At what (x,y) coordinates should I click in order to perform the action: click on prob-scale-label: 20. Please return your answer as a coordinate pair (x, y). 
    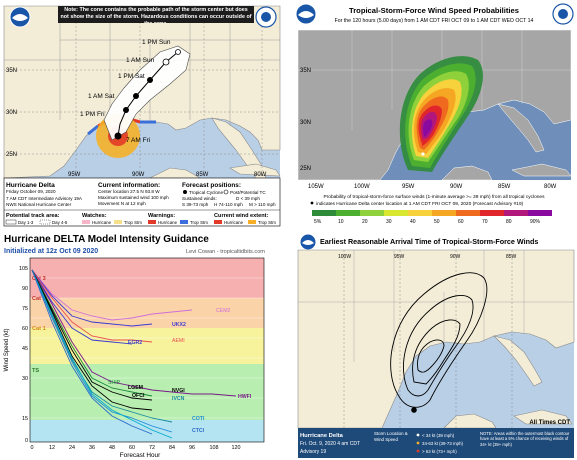
    Looking at the image, I should click on (365, 222).